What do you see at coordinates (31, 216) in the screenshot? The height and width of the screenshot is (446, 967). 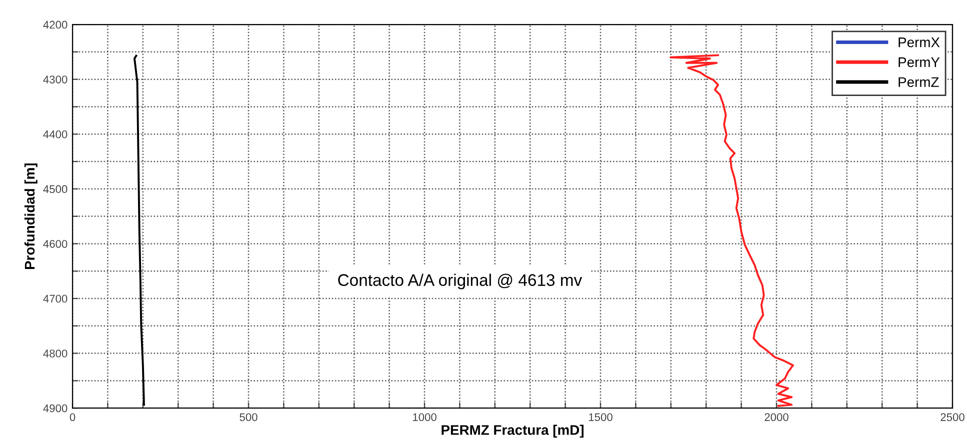 I see `y-axis-title: Profundidad [m]` at bounding box center [31, 216].